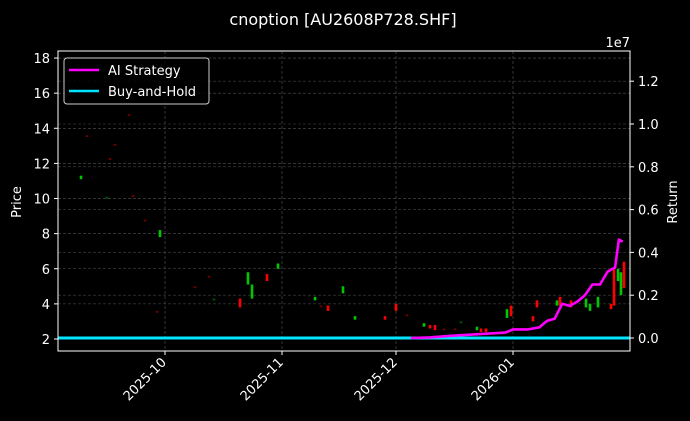  I want to click on left-tick-label: 2, so click(46, 340).